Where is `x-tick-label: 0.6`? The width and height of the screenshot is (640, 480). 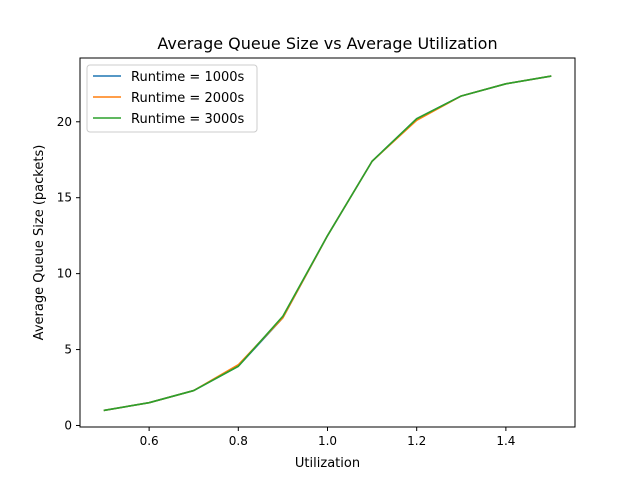
x-tick-label: 0.6 is located at coordinates (149, 441).